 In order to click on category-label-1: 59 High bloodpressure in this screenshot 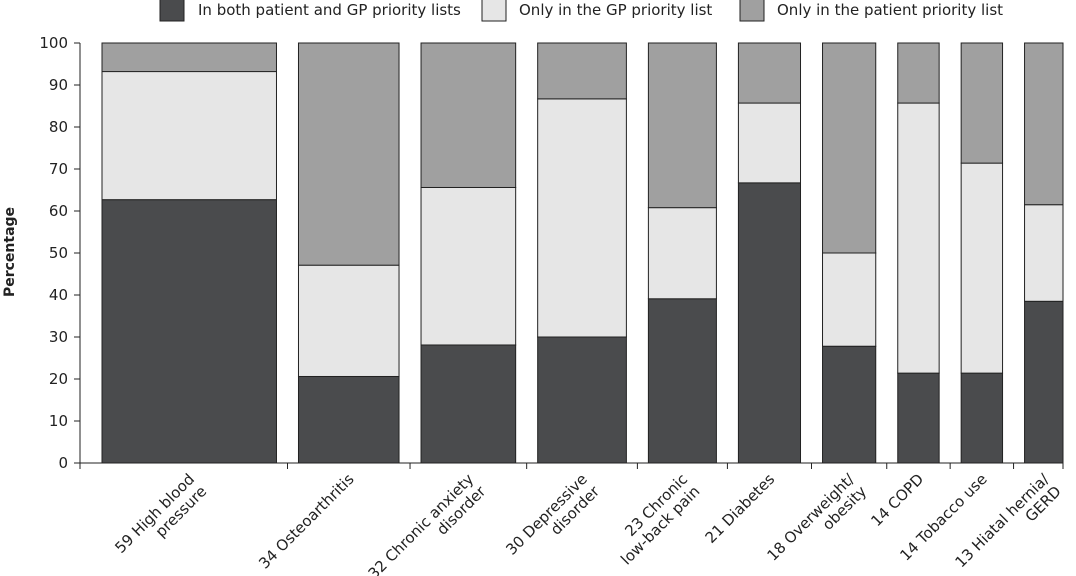, I will do `click(160, 519)`.